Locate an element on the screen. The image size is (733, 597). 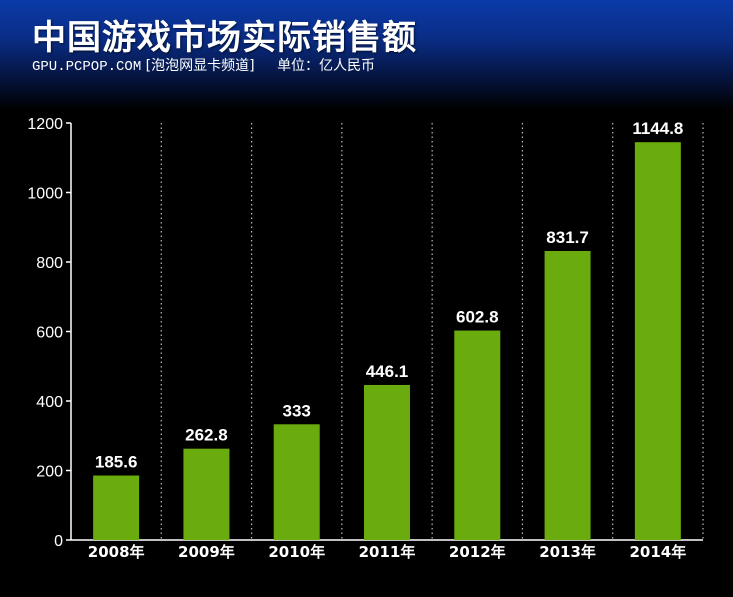
x-tick-label: 2010年 is located at coordinates (296, 552).